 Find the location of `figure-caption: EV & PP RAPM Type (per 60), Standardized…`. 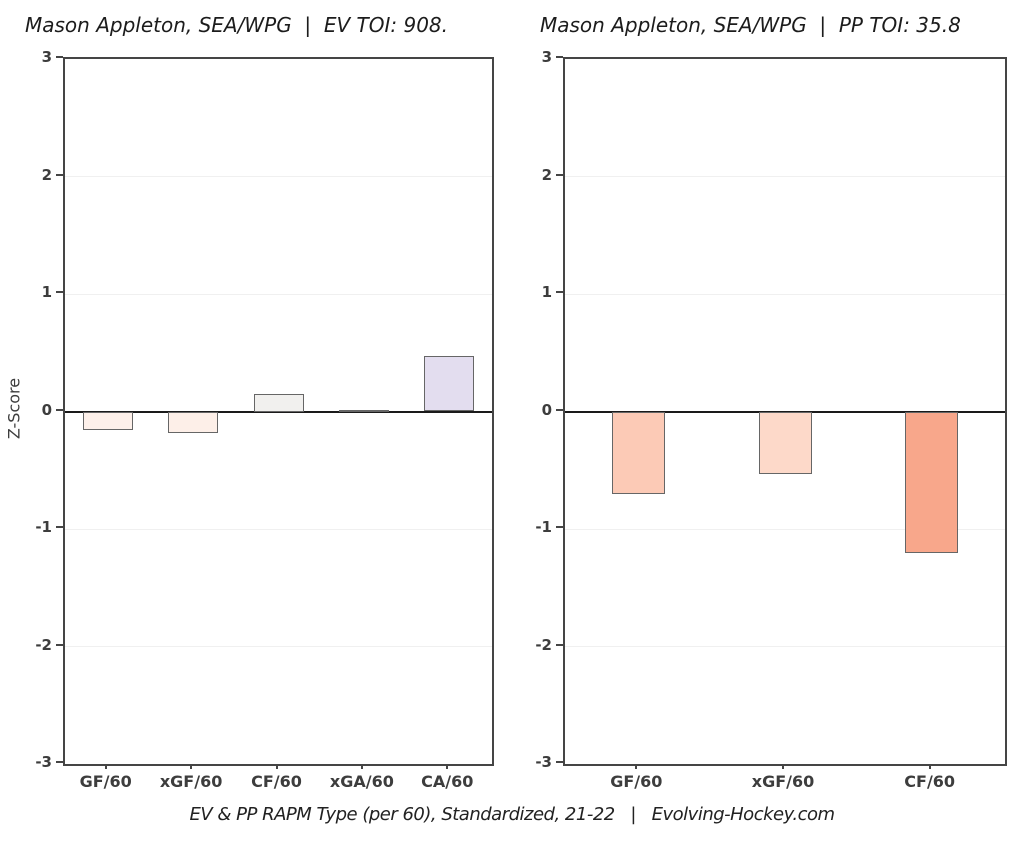

figure-caption: EV & PP RAPM Type (per 60), Standardized… is located at coordinates (512, 814).